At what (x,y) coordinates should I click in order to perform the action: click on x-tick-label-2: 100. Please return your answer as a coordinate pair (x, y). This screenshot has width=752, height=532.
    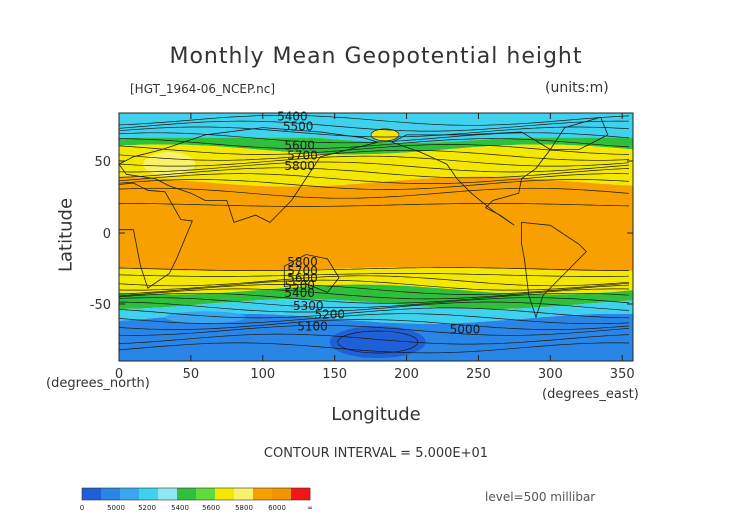
    Looking at the image, I should click on (262, 374).